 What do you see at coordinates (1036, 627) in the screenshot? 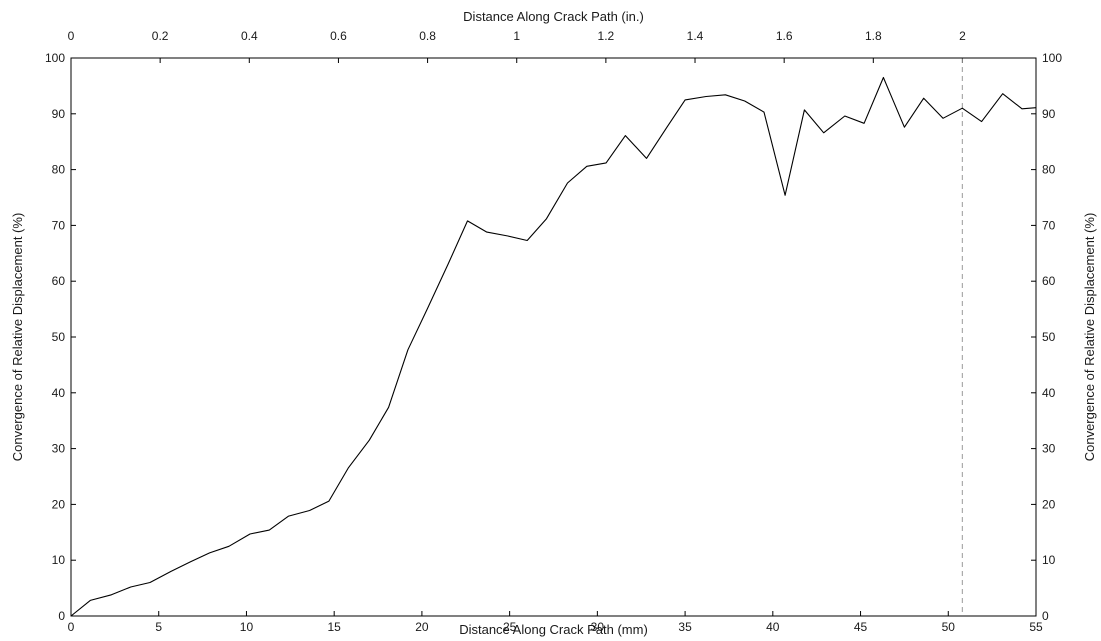
I see `x-tick-label: 55` at bounding box center [1036, 627].